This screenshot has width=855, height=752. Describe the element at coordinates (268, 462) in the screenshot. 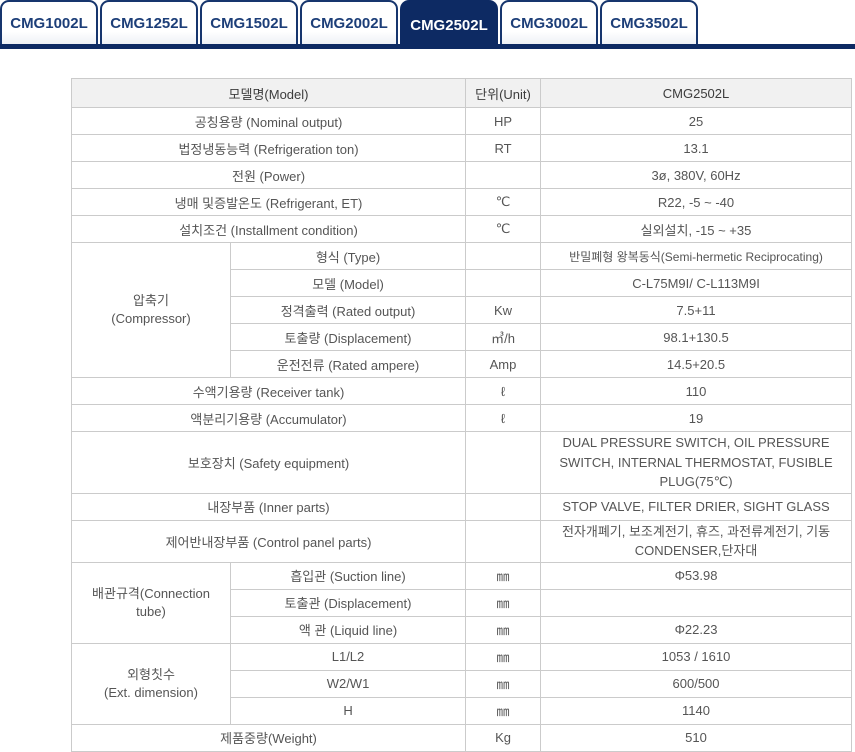

I see `label-cell: 보호장치 (Safety equipment)` at that location.